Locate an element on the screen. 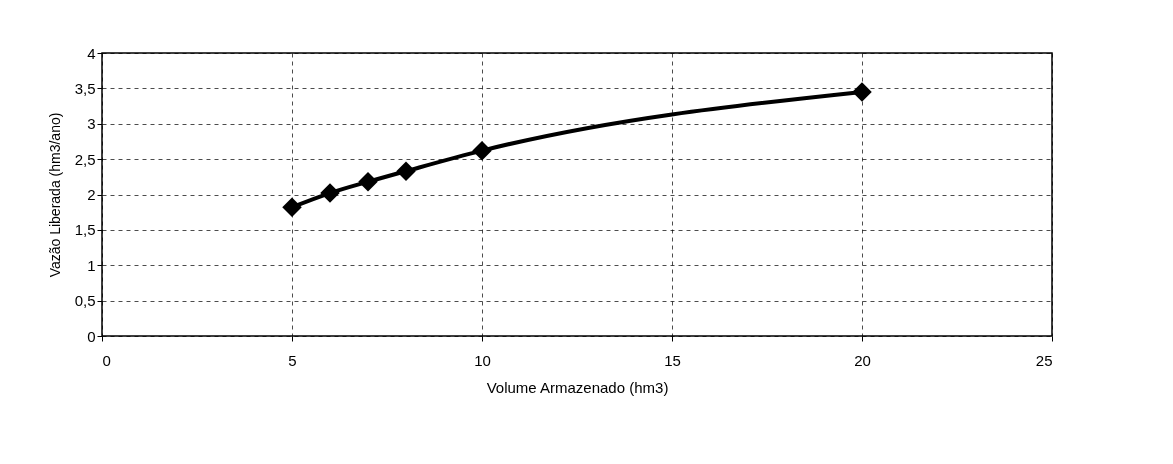  y-tick-label: 0,5 is located at coordinates (85, 301).